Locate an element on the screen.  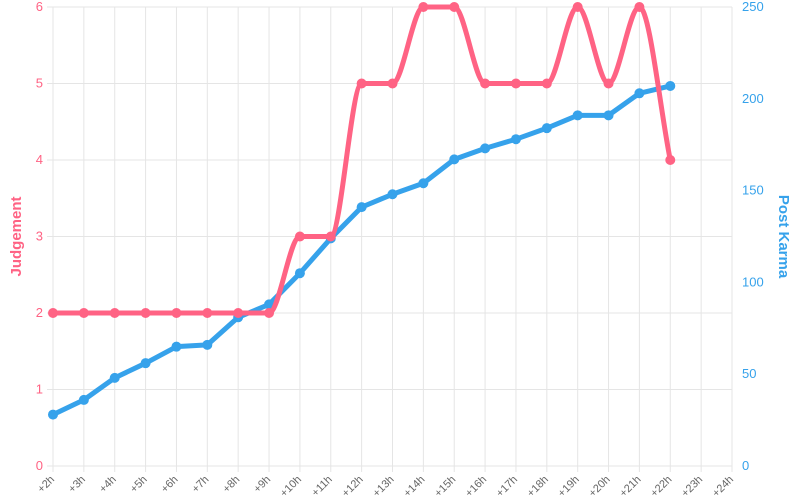
left-tick-label: 1 is located at coordinates (39, 389).